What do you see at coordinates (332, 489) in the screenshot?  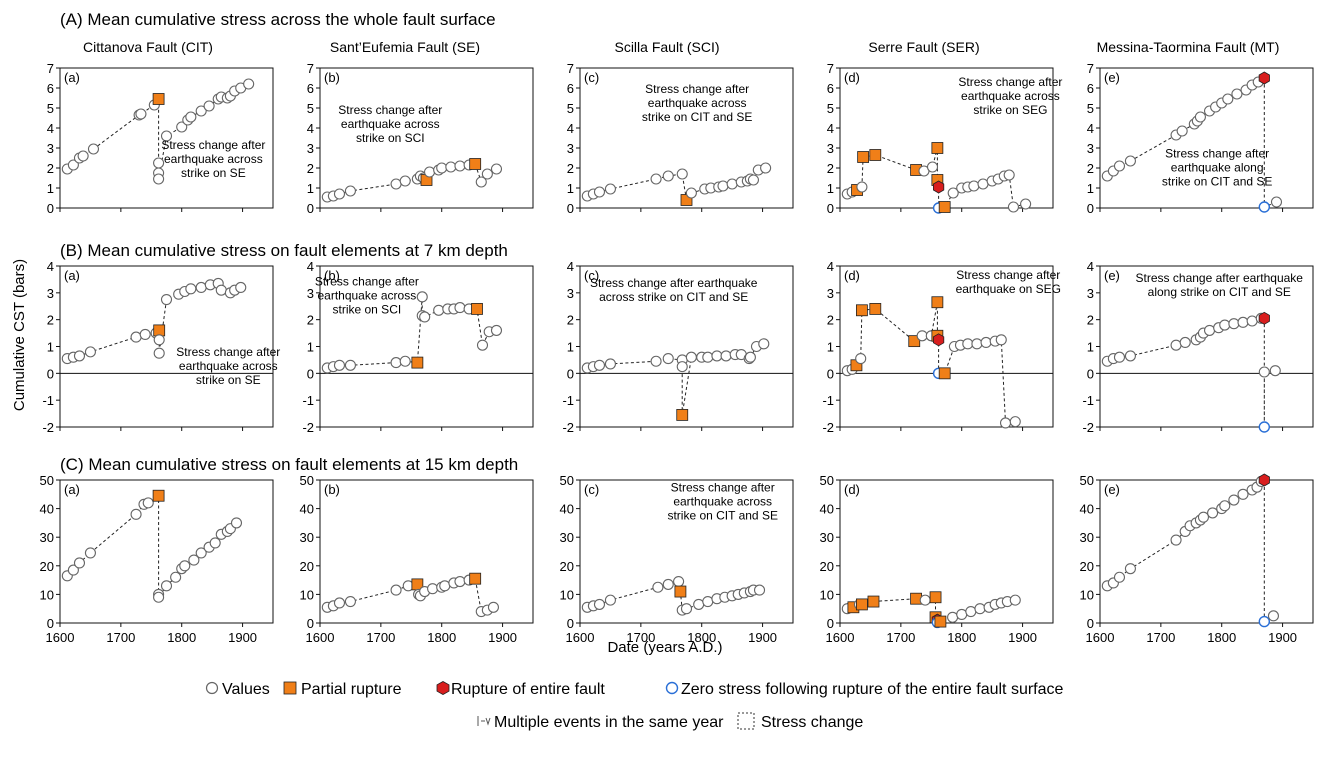 I see `panel-label: (b)` at bounding box center [332, 489].